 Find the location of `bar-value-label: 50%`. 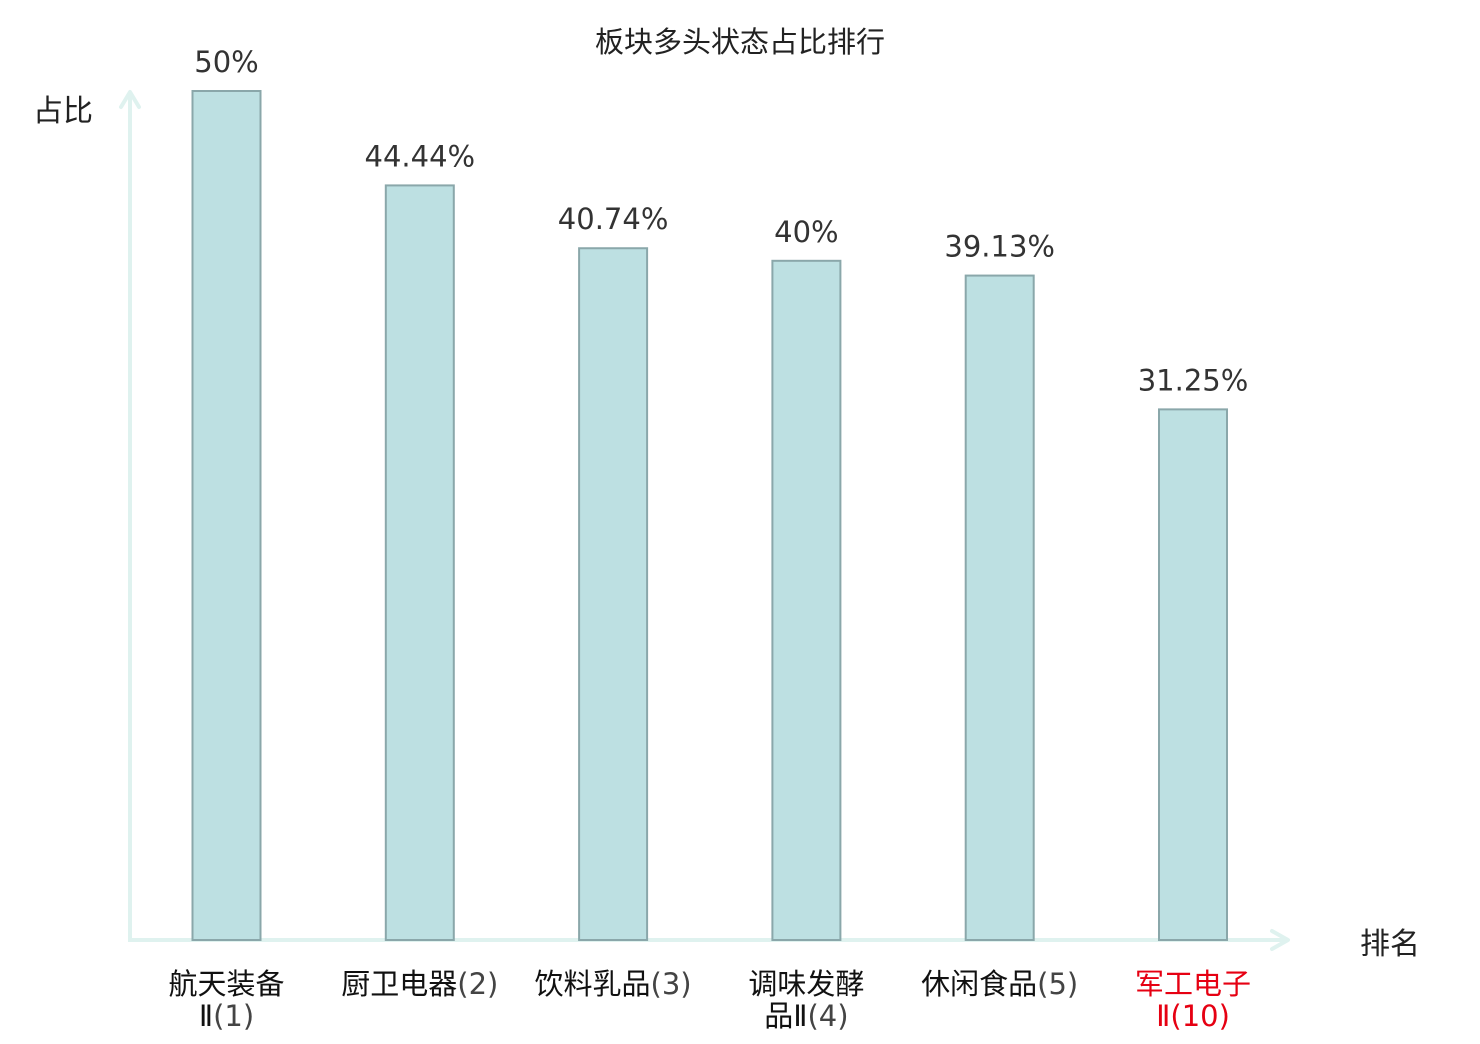

bar-value-label: 50% is located at coordinates (226, 62).